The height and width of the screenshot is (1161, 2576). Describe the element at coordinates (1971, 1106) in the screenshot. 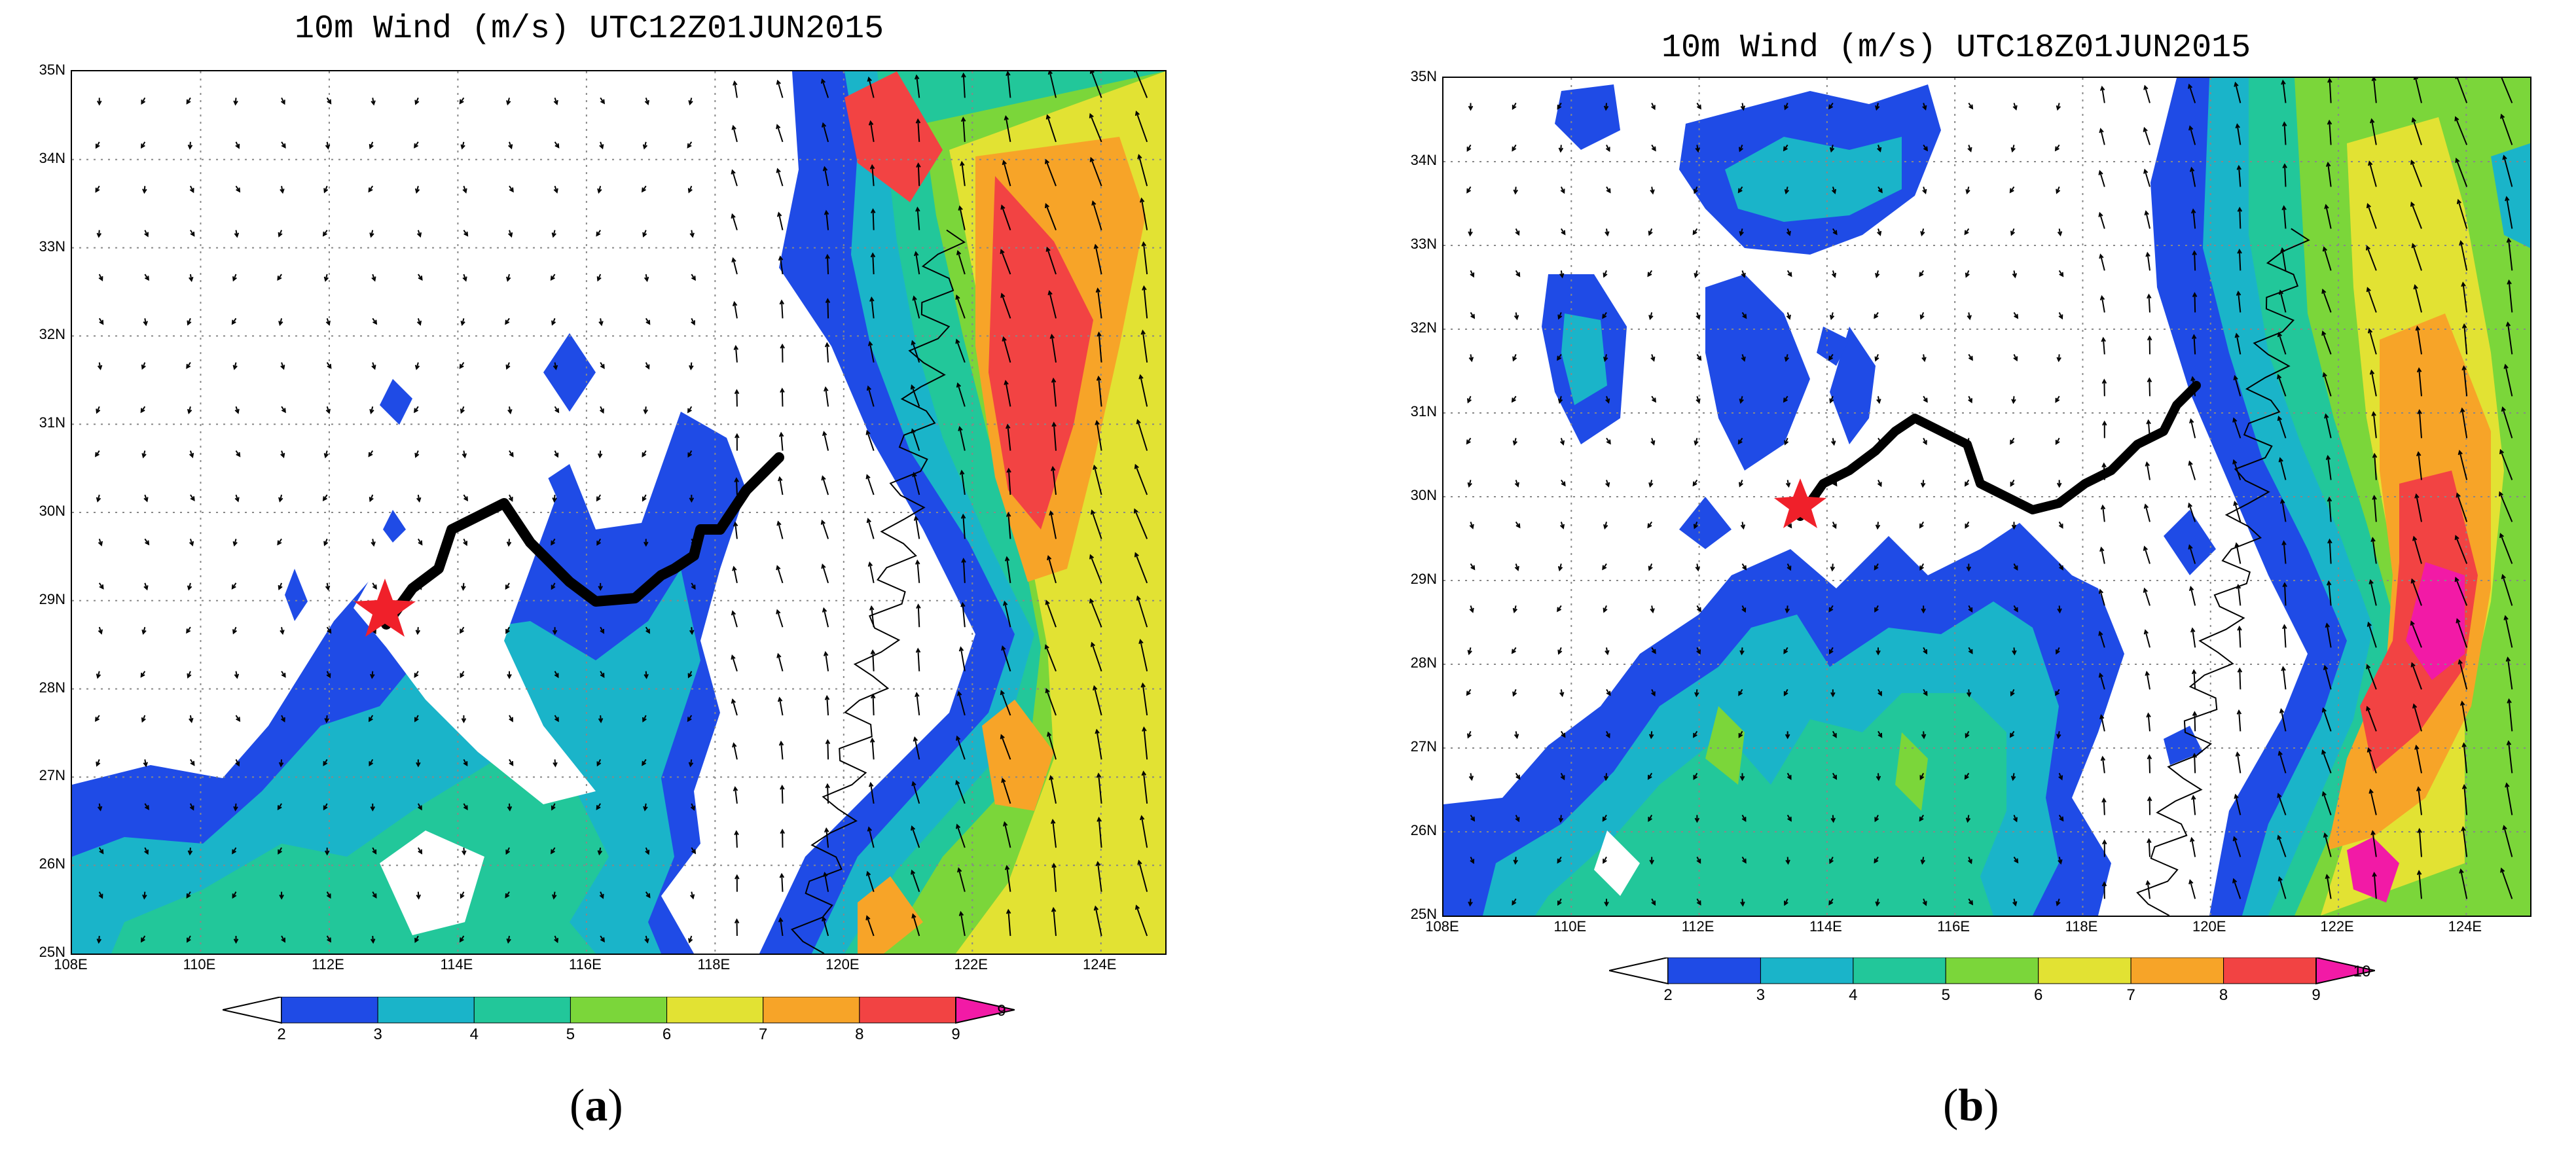

I see `panel-b-letter: (b)` at that location.